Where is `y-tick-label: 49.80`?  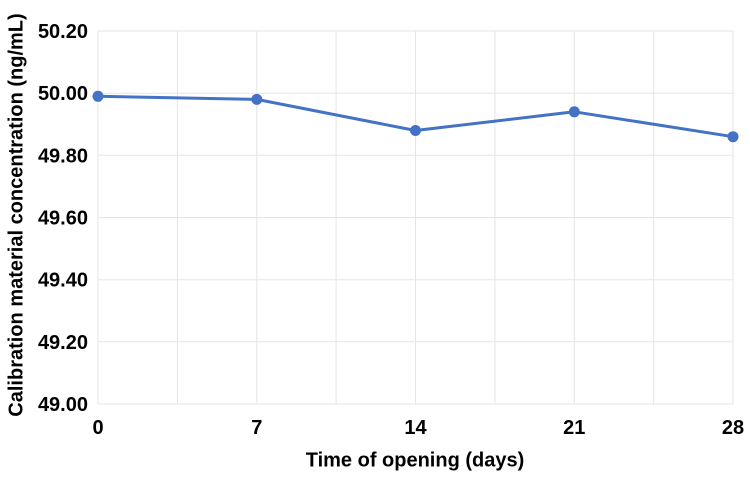
y-tick-label: 49.80 is located at coordinates (63, 156).